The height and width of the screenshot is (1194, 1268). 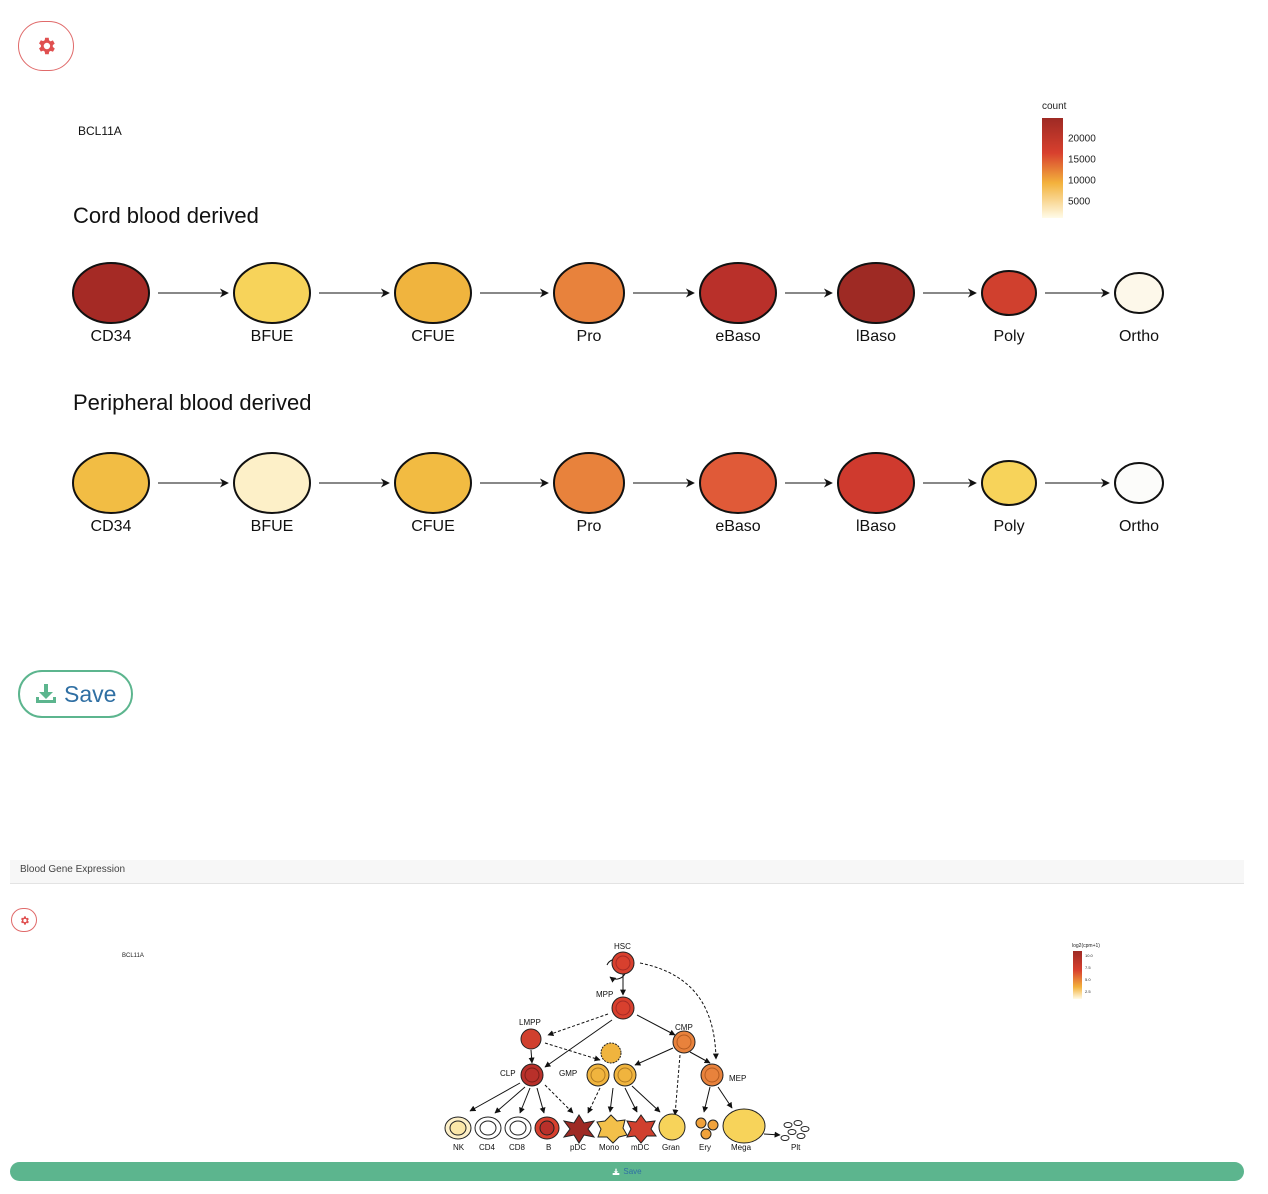 I want to click on legend-title: count, so click(x=1054, y=106).